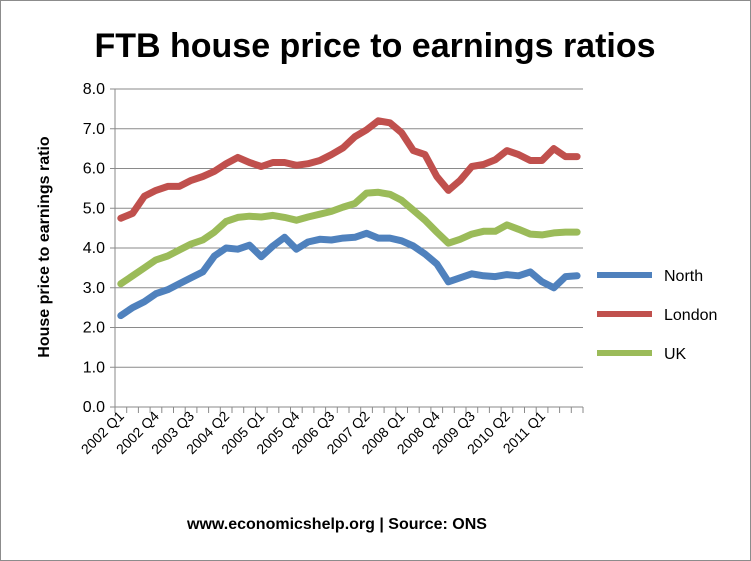 The width and height of the screenshot is (751, 561). What do you see at coordinates (94, 407) in the screenshot?
I see `y-tick-label: 0.0` at bounding box center [94, 407].